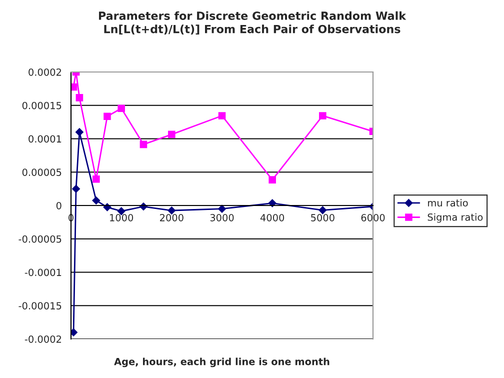 This screenshot has height=378, width=504. What do you see at coordinates (222, 363) in the screenshot?
I see `x-axis-title: Age, hours, each grid line is one month` at bounding box center [222, 363].